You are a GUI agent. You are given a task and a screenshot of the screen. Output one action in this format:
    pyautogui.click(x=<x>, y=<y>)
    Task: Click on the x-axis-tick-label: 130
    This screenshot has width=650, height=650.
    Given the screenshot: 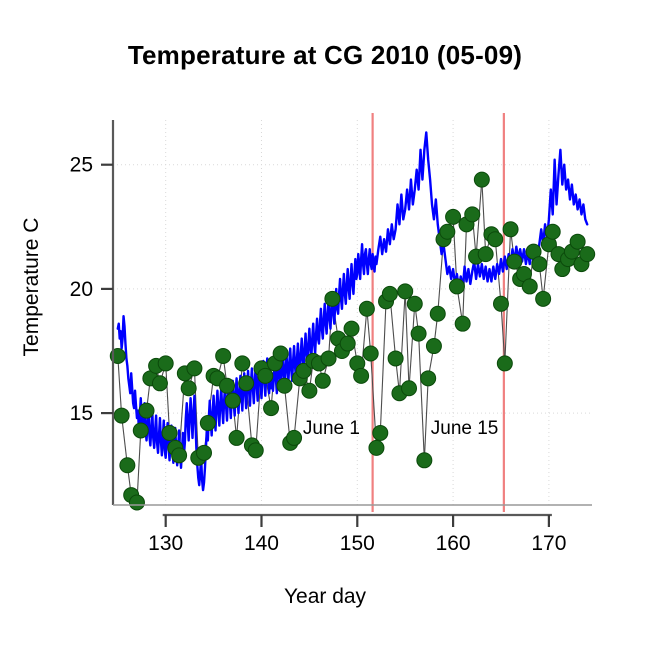 What is the action you would take?
    pyautogui.click(x=165, y=543)
    